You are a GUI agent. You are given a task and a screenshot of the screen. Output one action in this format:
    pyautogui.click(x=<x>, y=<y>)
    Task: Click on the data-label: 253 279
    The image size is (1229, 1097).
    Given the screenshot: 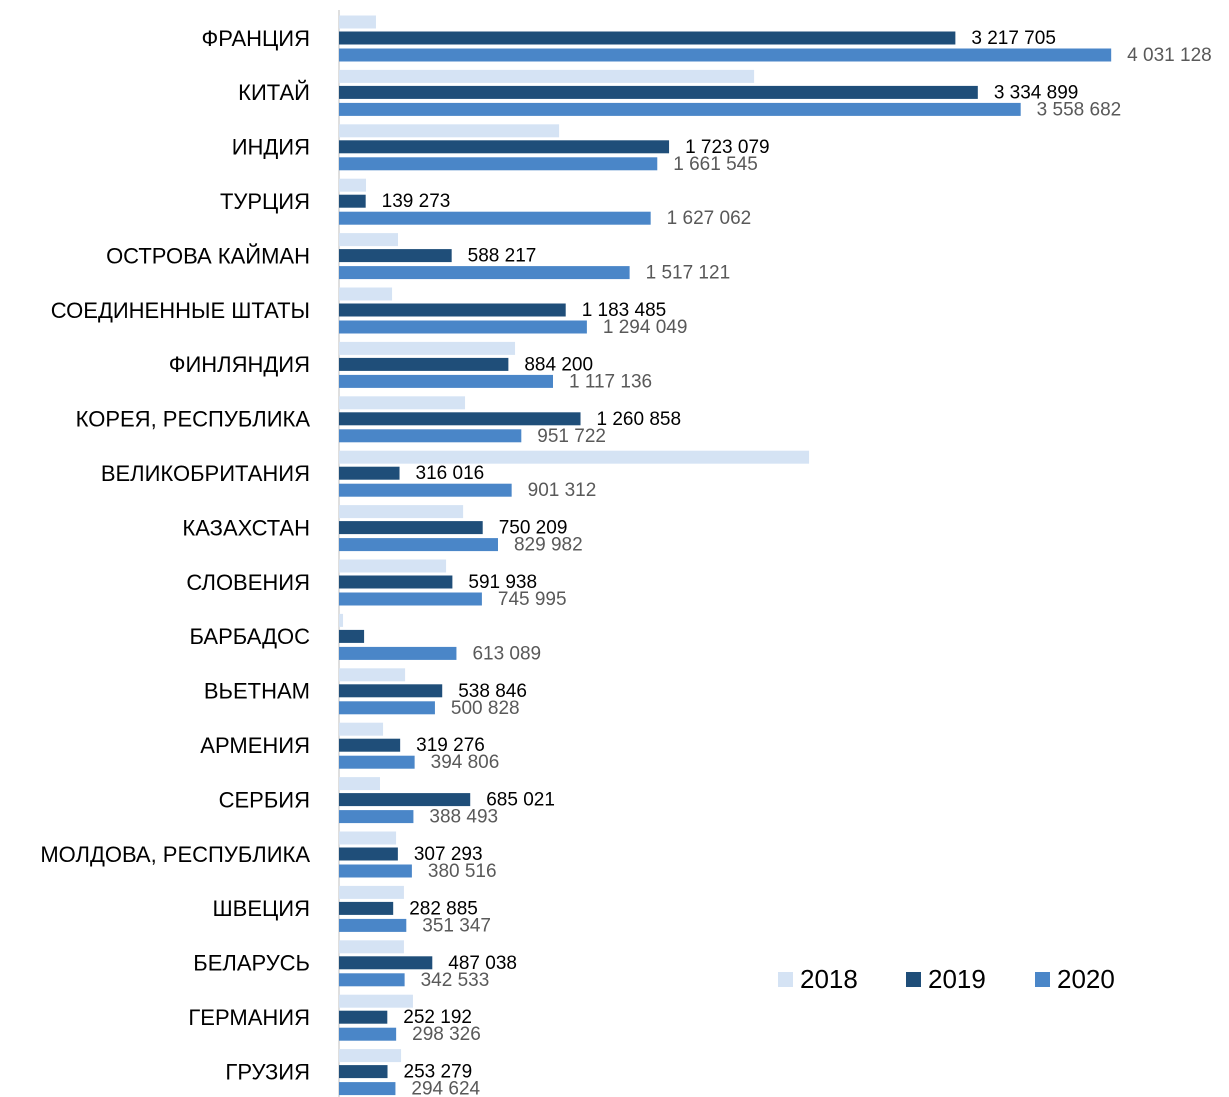 What is the action you would take?
    pyautogui.click(x=438, y=1072)
    